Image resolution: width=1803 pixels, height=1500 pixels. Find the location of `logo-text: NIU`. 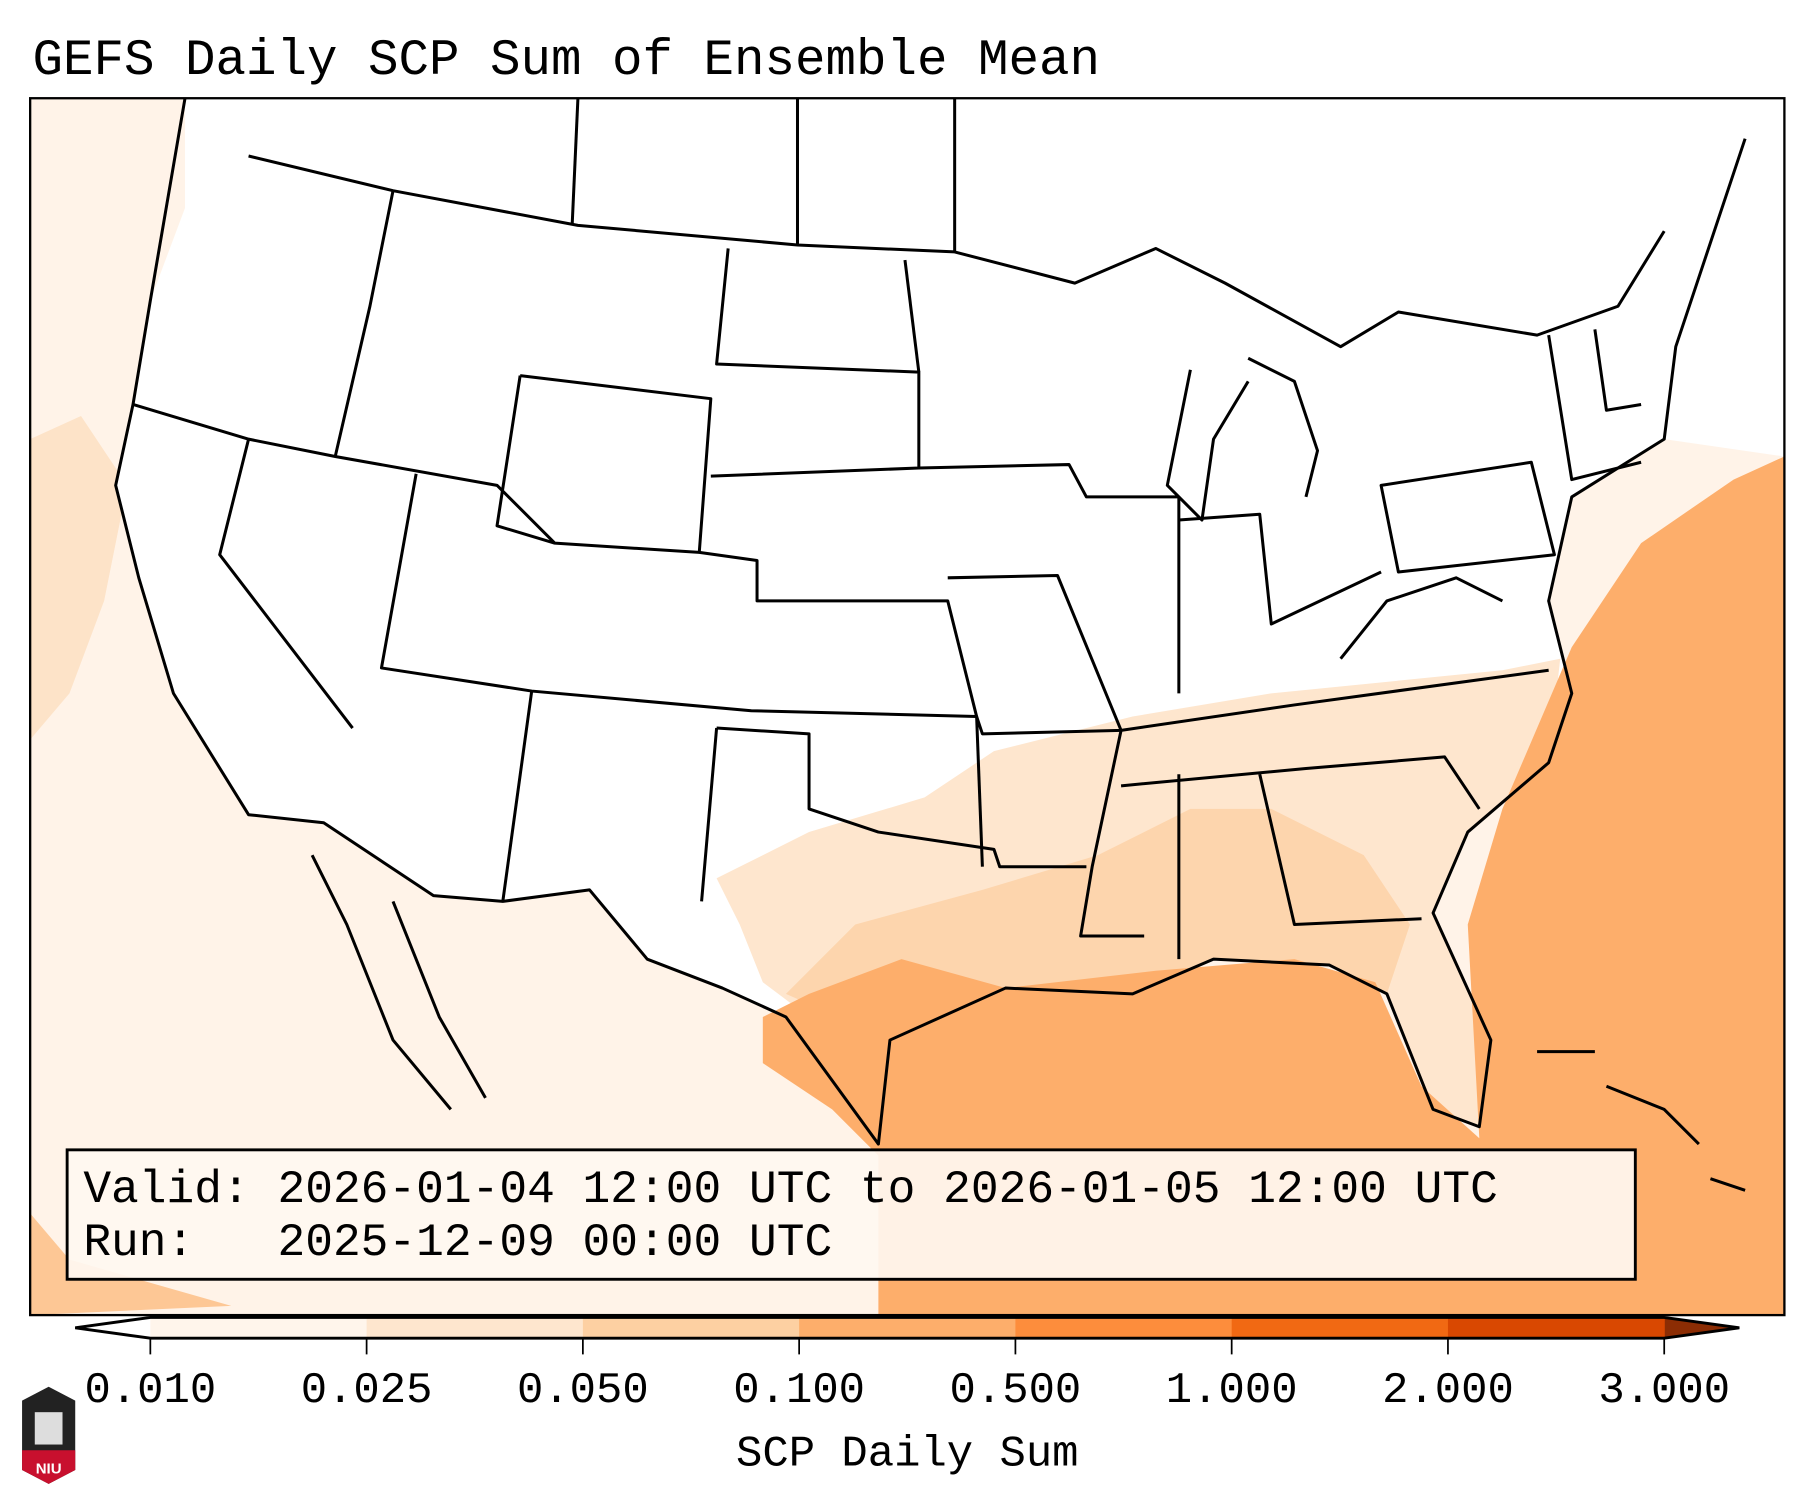

logo-text: NIU is located at coordinates (49, 1468).